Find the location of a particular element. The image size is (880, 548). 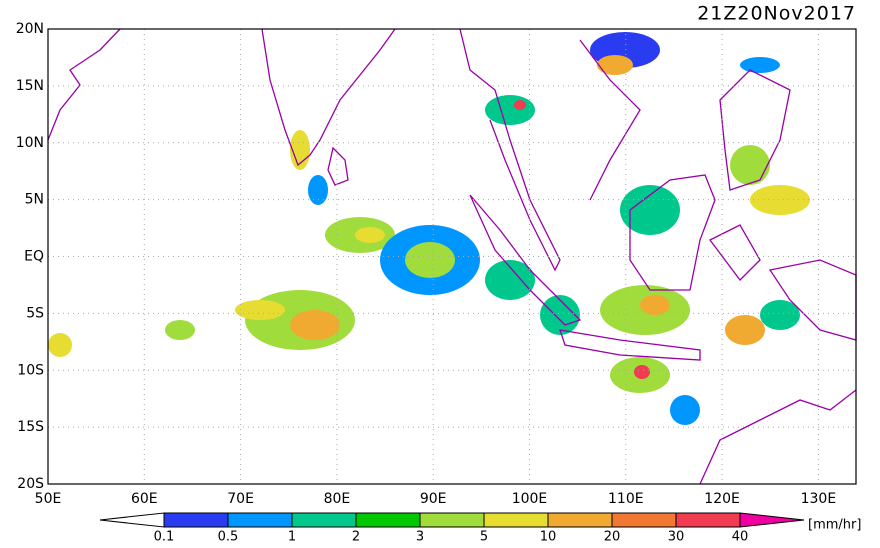

lon-label: 130E is located at coordinates (819, 499).